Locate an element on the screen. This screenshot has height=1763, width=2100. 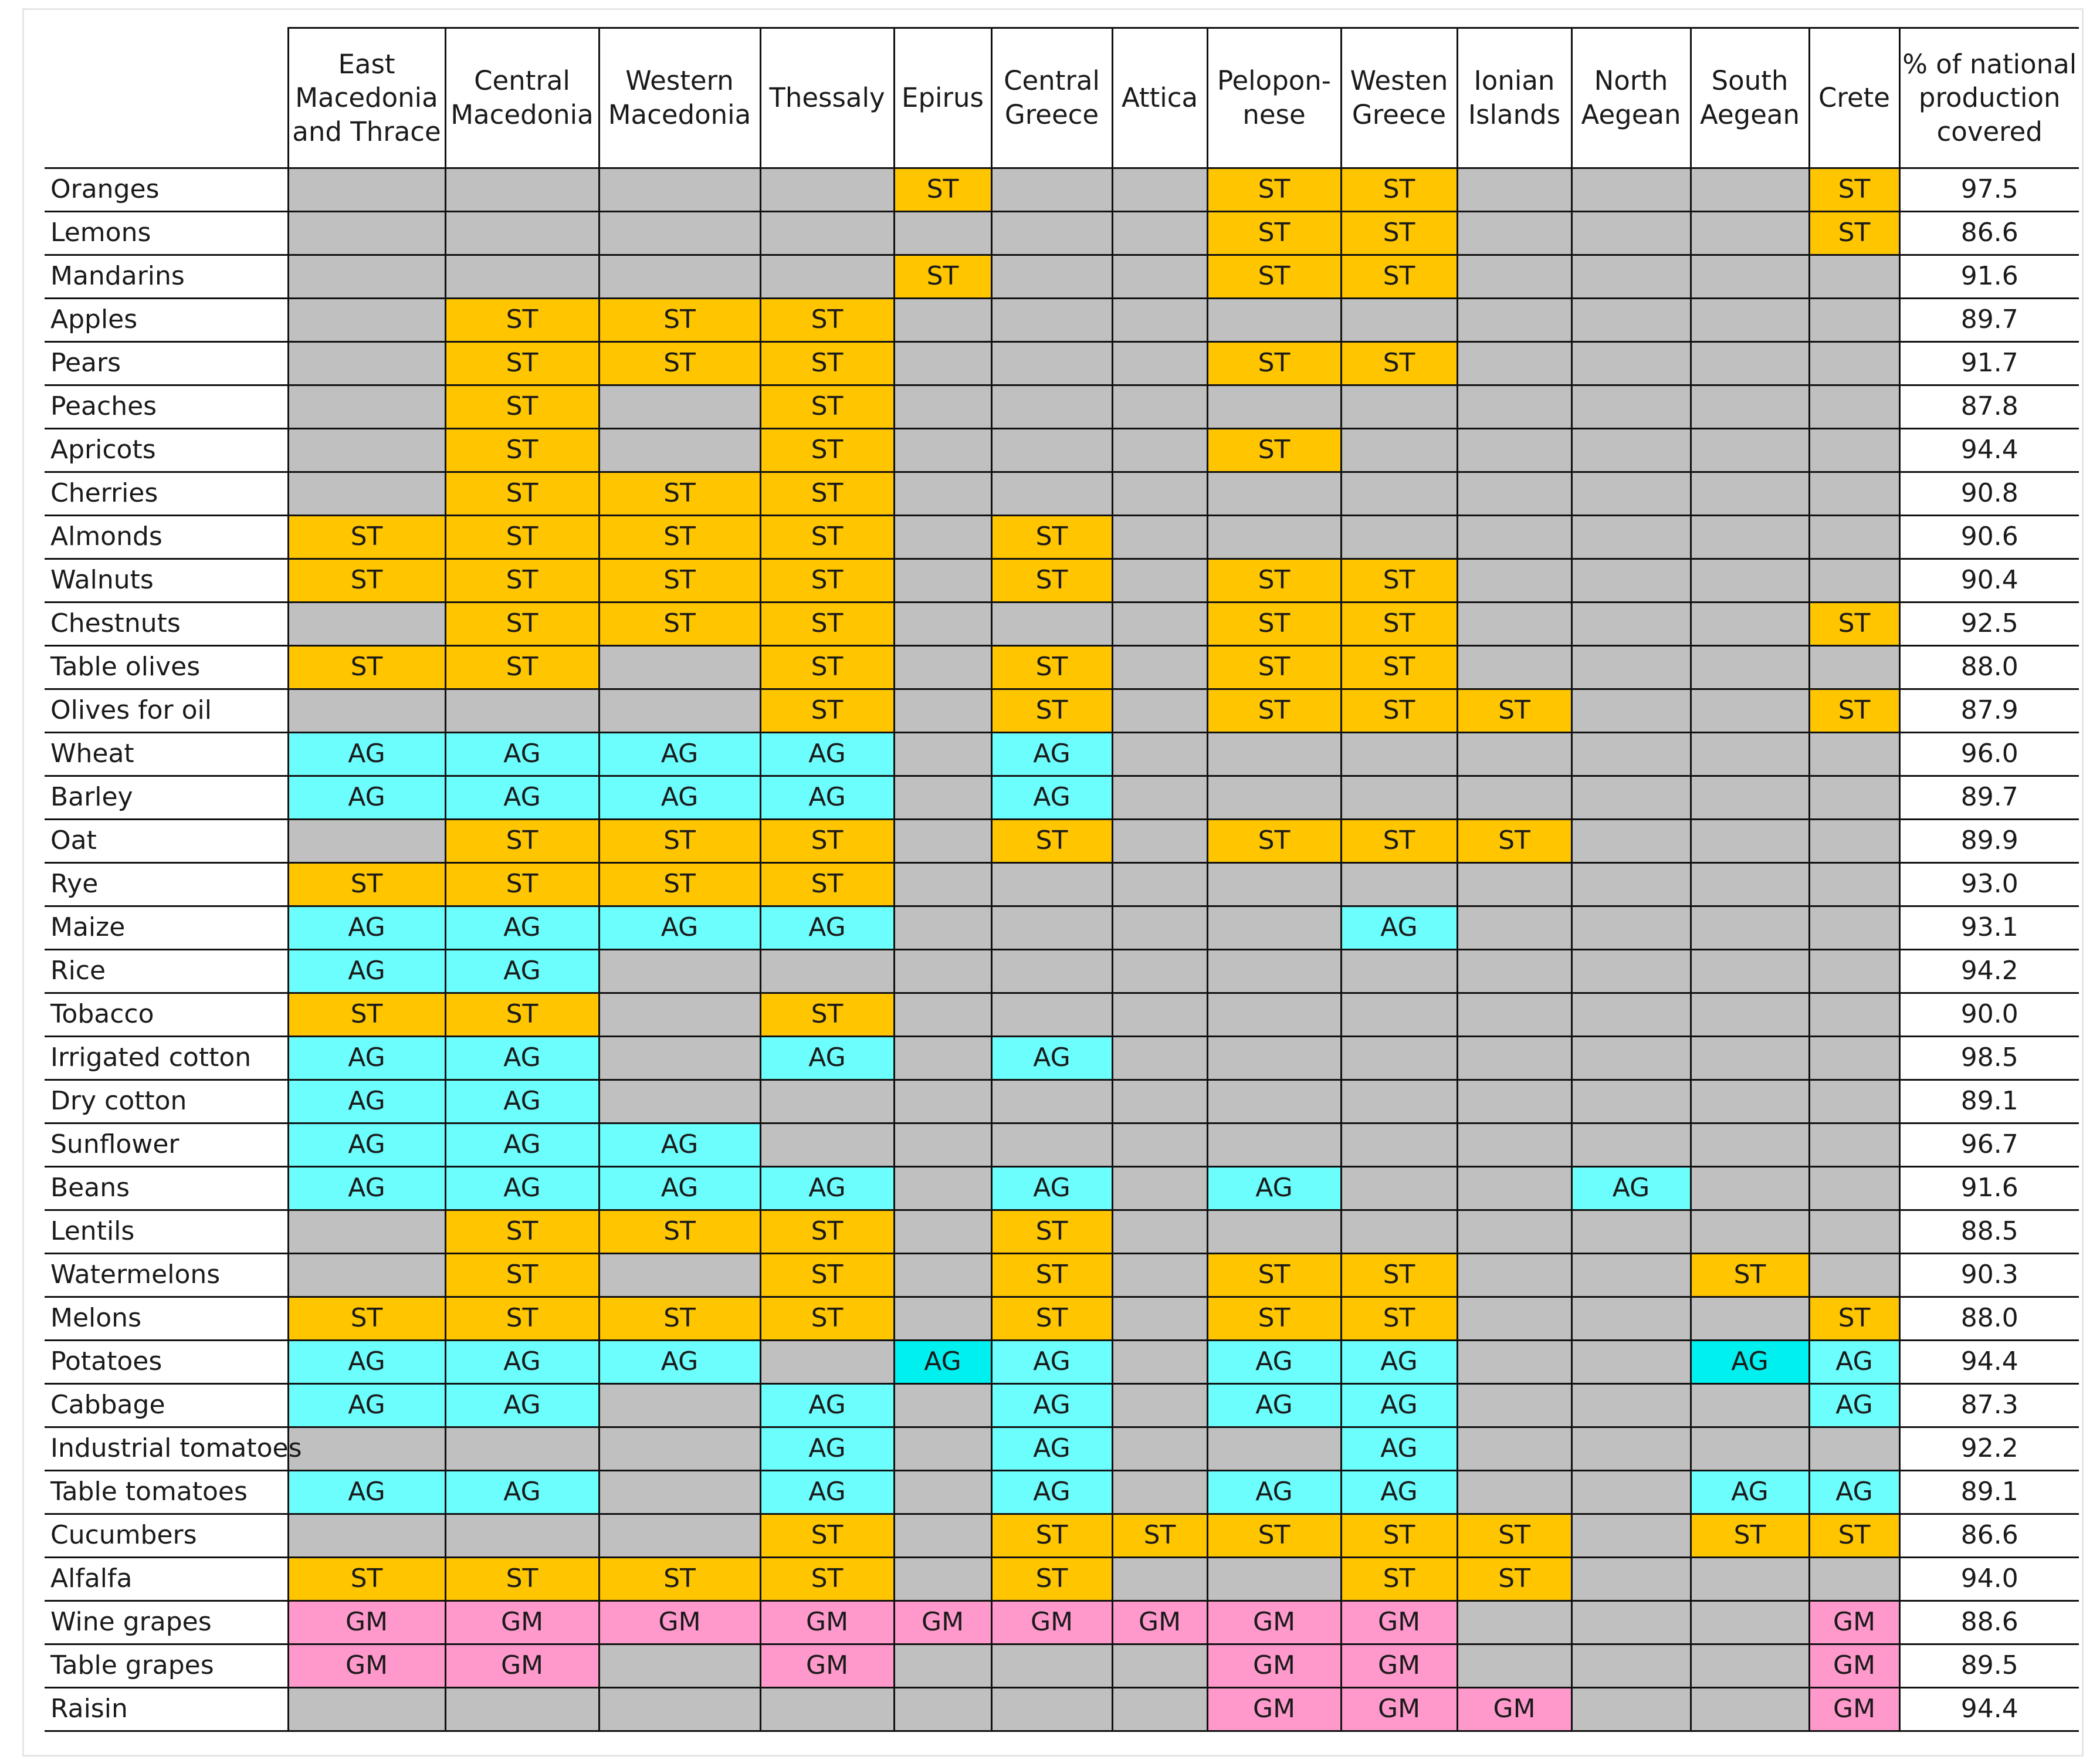
crop-name: Olives for oil is located at coordinates (167, 710).